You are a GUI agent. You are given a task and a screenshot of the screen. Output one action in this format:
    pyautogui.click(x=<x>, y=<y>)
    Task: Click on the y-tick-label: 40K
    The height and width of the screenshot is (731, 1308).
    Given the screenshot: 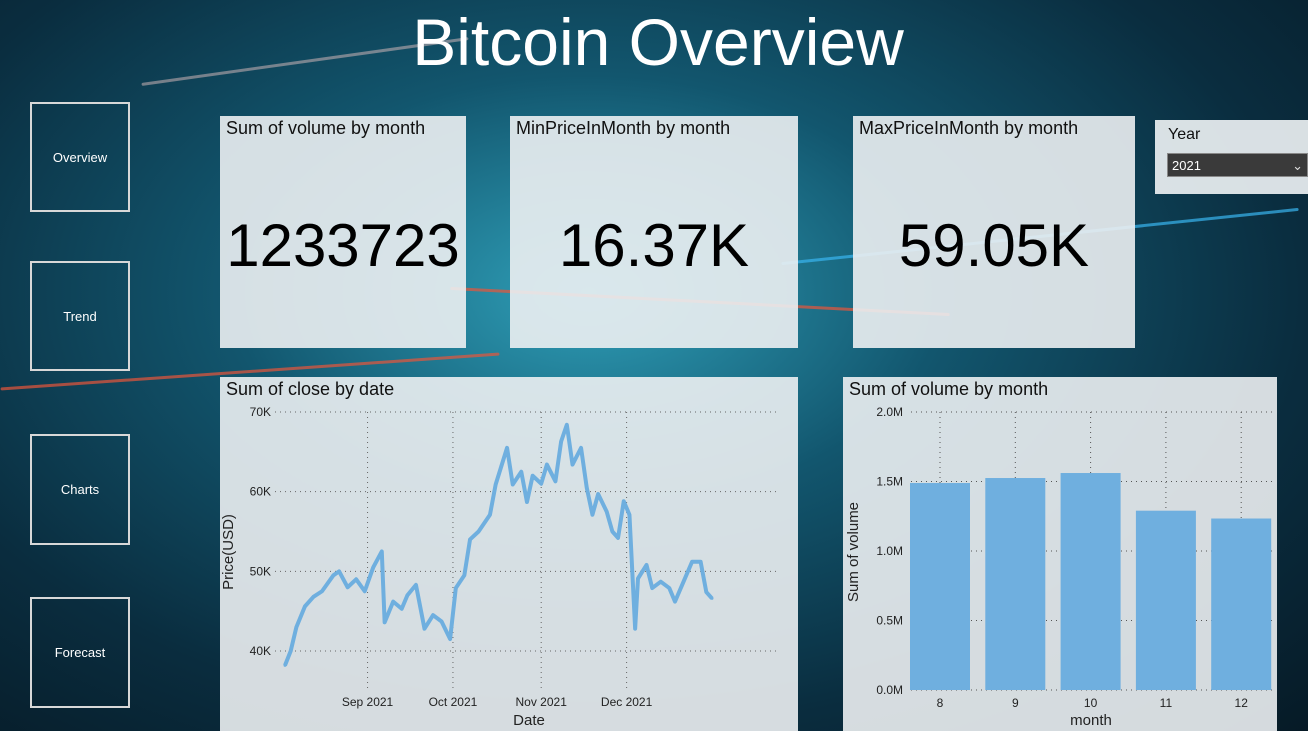 What is the action you would take?
    pyautogui.click(x=260, y=651)
    